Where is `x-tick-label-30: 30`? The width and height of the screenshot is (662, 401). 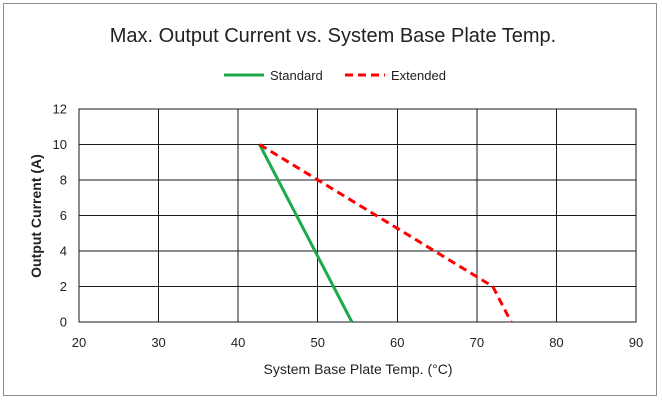
x-tick-label-30: 30 is located at coordinates (158, 342).